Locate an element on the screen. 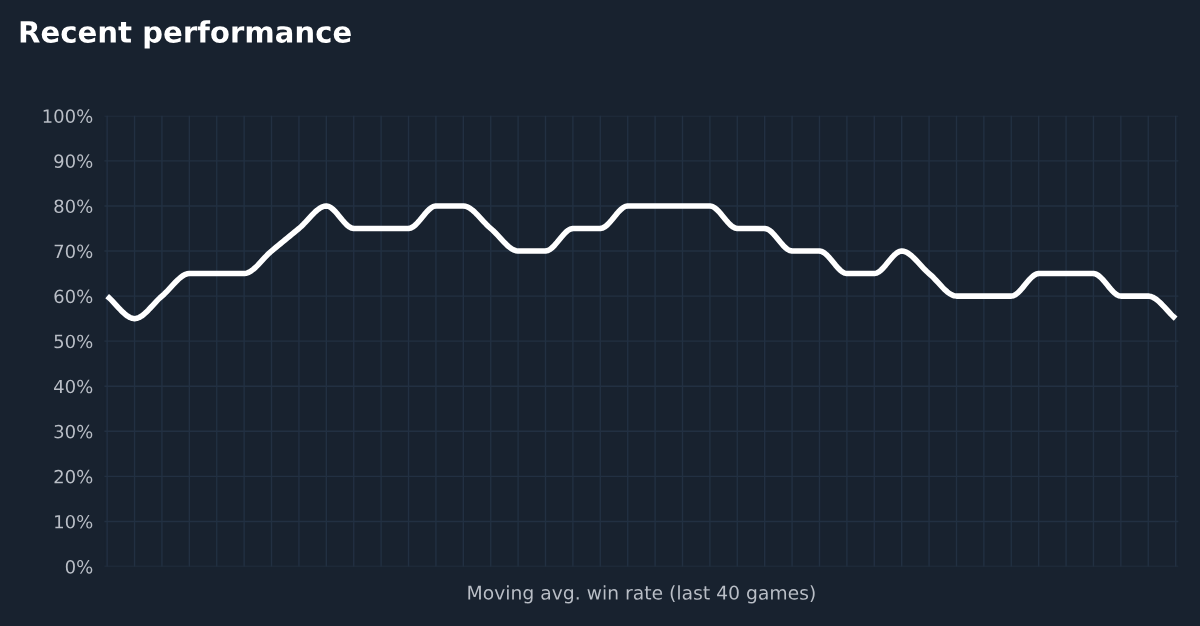 The width and height of the screenshot is (1200, 626). y-tick-label: 100% is located at coordinates (68, 116).